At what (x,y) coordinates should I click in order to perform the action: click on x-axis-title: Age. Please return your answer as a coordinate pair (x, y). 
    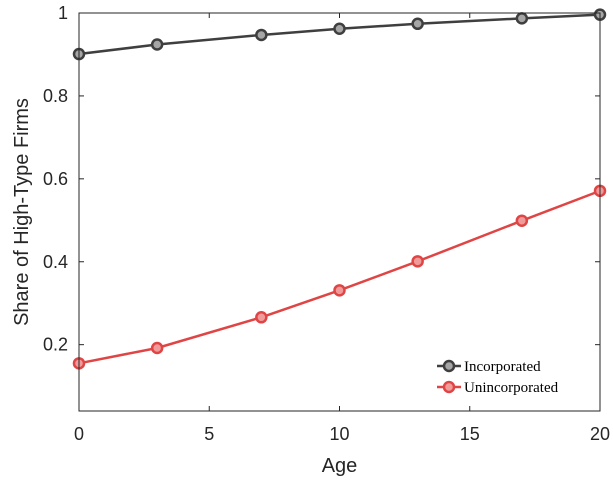
    Looking at the image, I should click on (340, 466).